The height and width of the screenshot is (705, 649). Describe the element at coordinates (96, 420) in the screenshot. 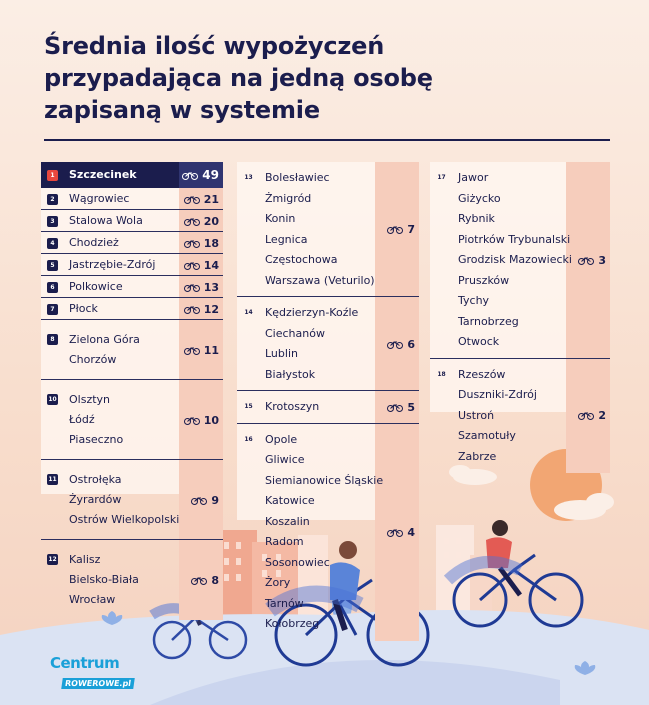

I see `city-list: Olsztyn Łódź Piaseczno` at that location.